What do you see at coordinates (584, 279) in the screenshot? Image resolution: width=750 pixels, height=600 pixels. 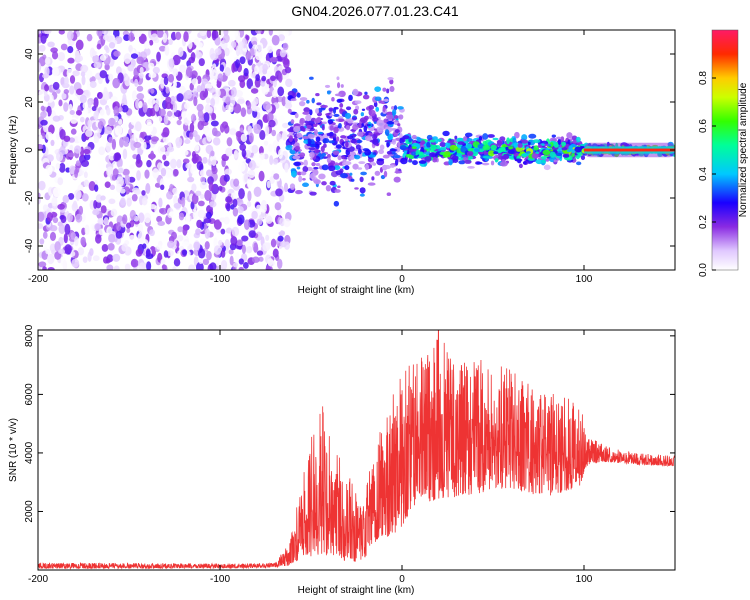 I see `spectrogram-x-tick-label: 100` at bounding box center [584, 279].